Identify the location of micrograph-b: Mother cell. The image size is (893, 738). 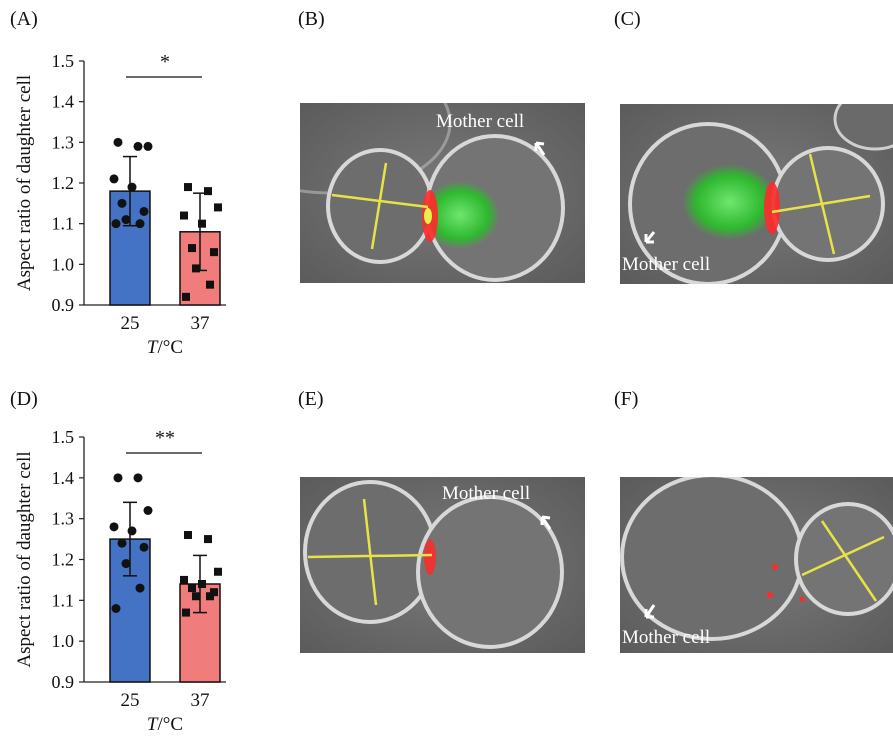
(442, 193).